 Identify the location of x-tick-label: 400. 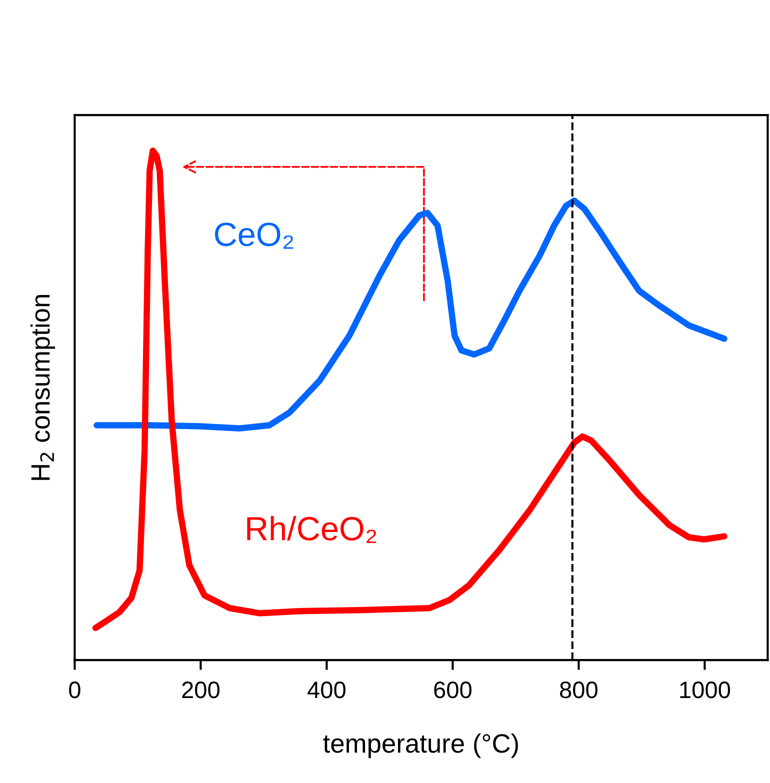
(327, 690).